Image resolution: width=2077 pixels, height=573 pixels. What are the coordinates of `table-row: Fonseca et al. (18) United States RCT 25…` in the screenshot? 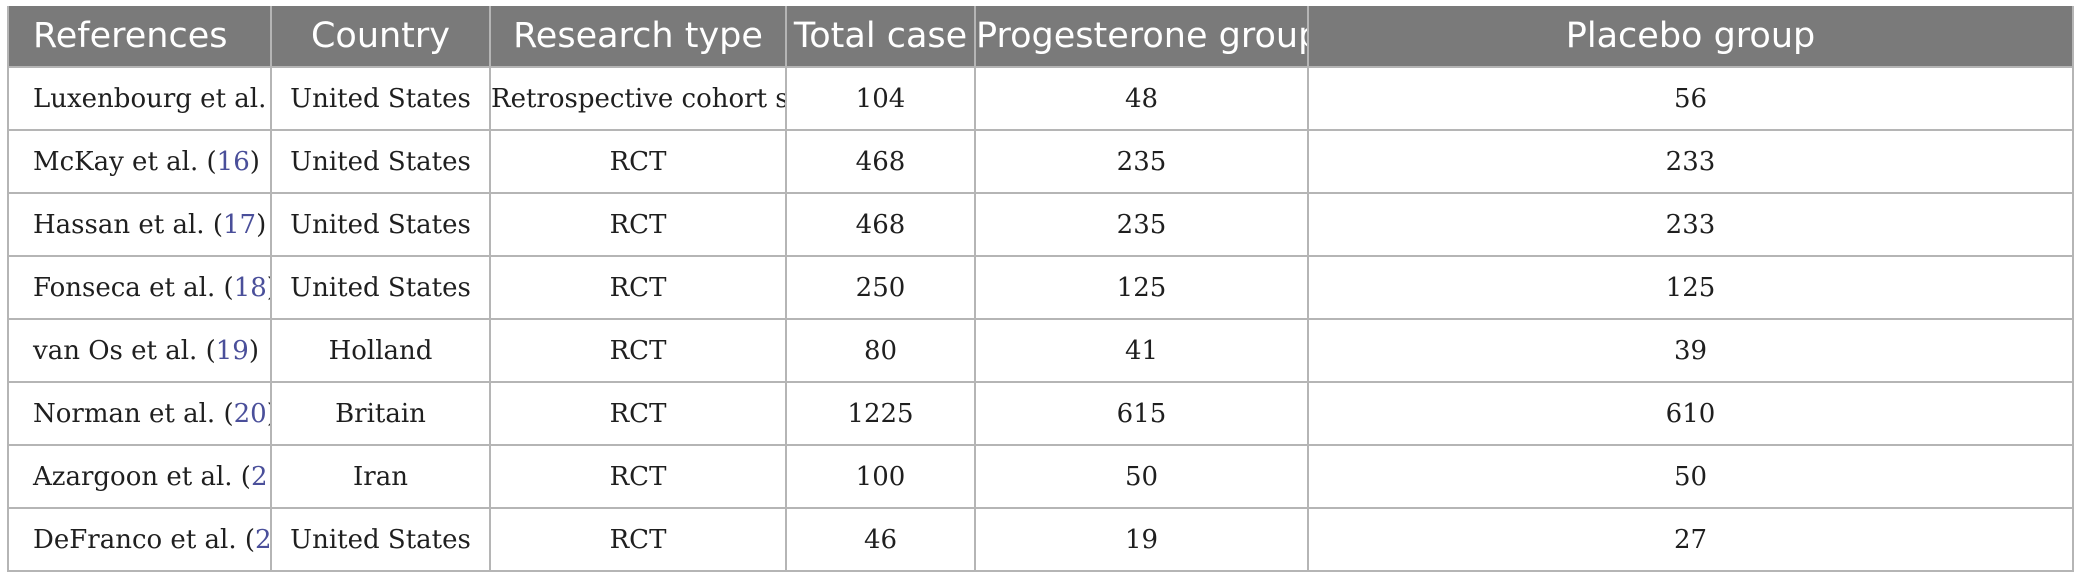 It's located at (1040, 287).